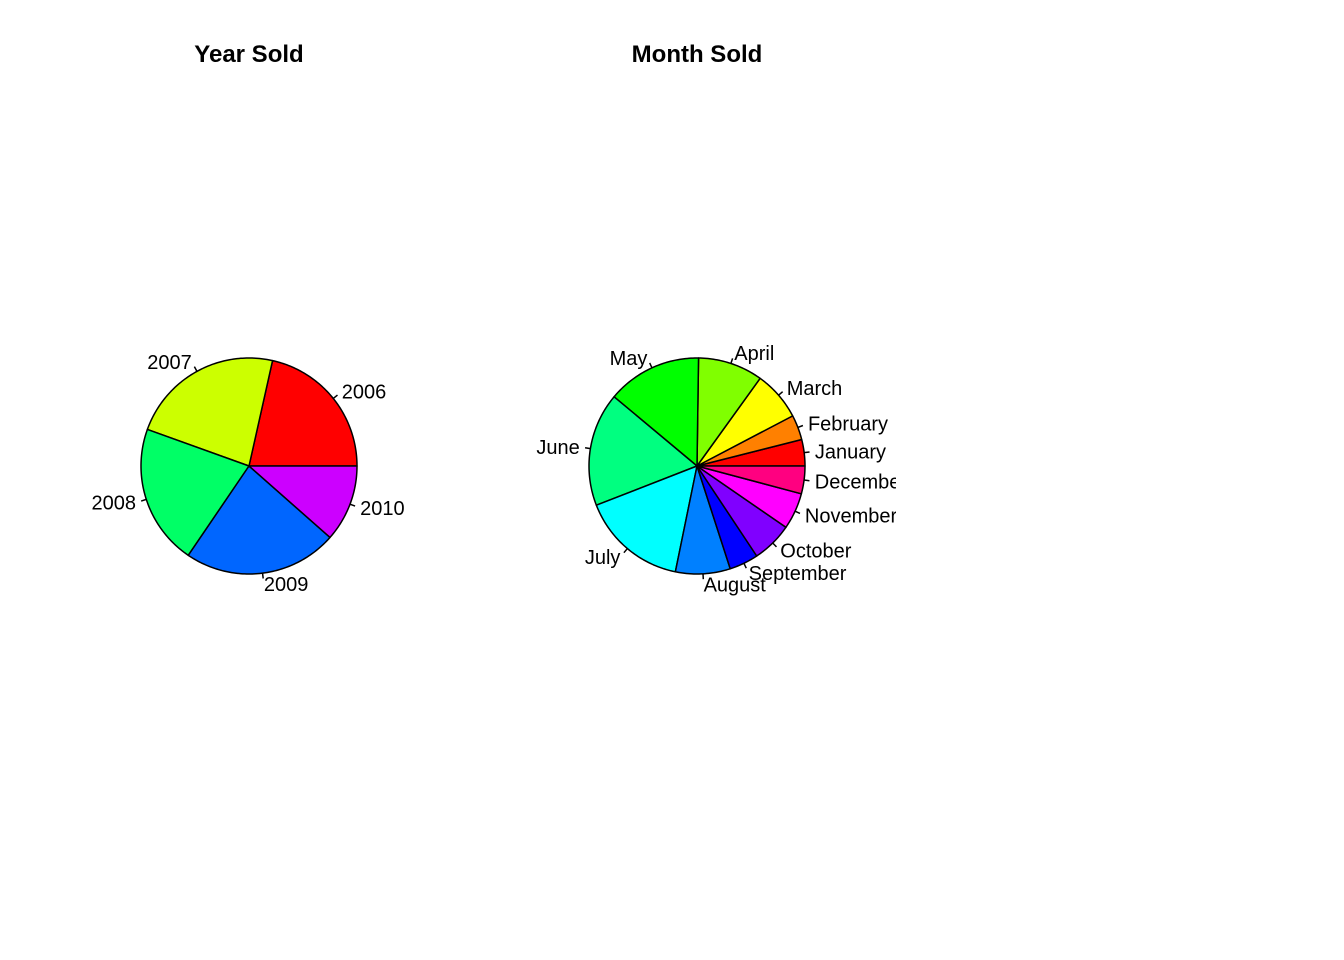  What do you see at coordinates (114, 504) in the screenshot?
I see `slice-label-2008: 2008` at bounding box center [114, 504].